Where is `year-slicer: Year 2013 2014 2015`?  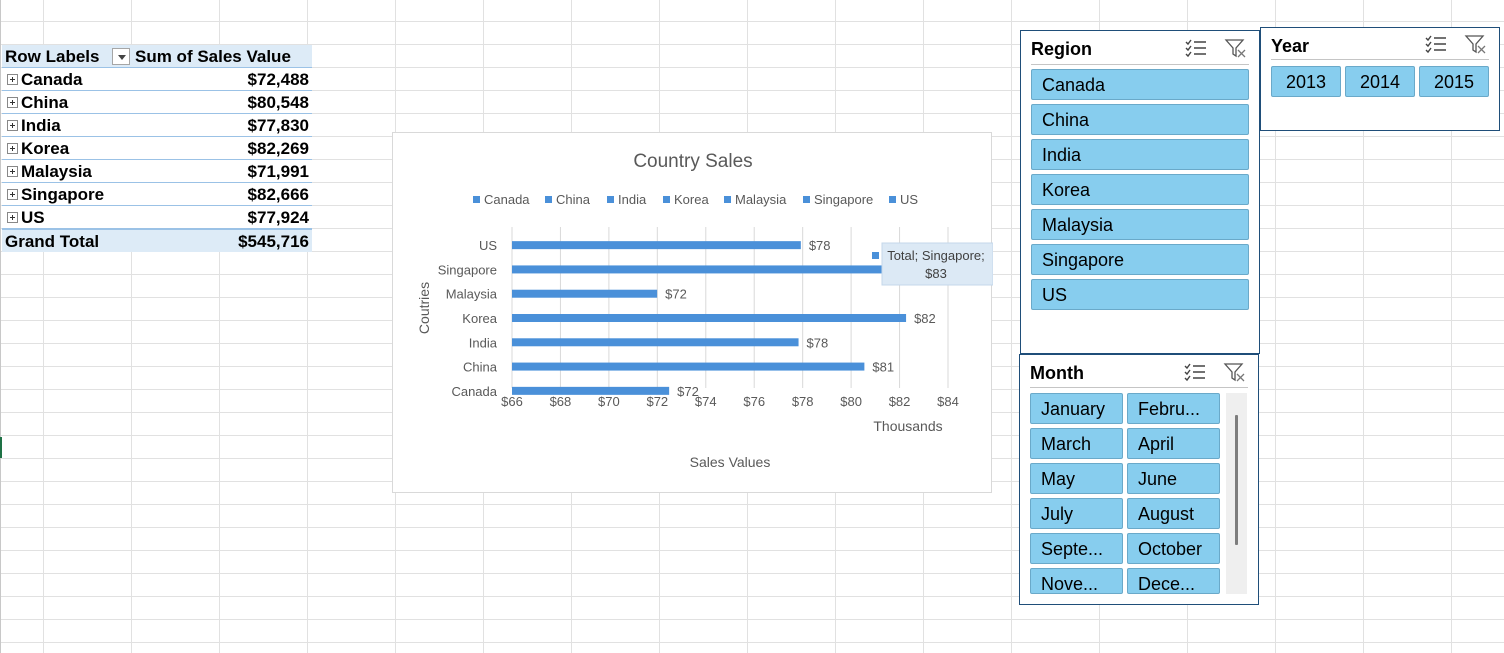 year-slicer: Year 2013 2014 2015 is located at coordinates (1380, 79).